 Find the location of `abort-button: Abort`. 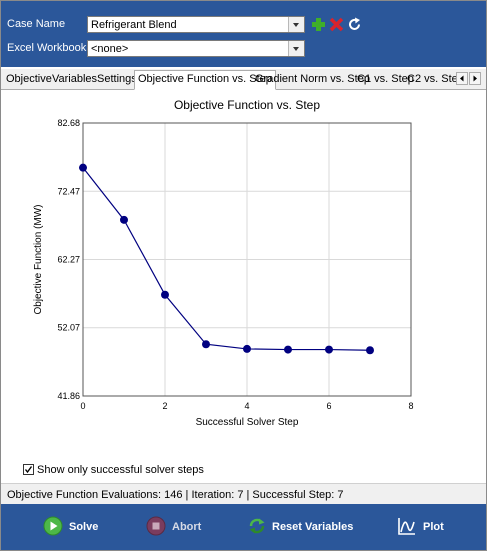

abort-button: Abort is located at coordinates (176, 527).